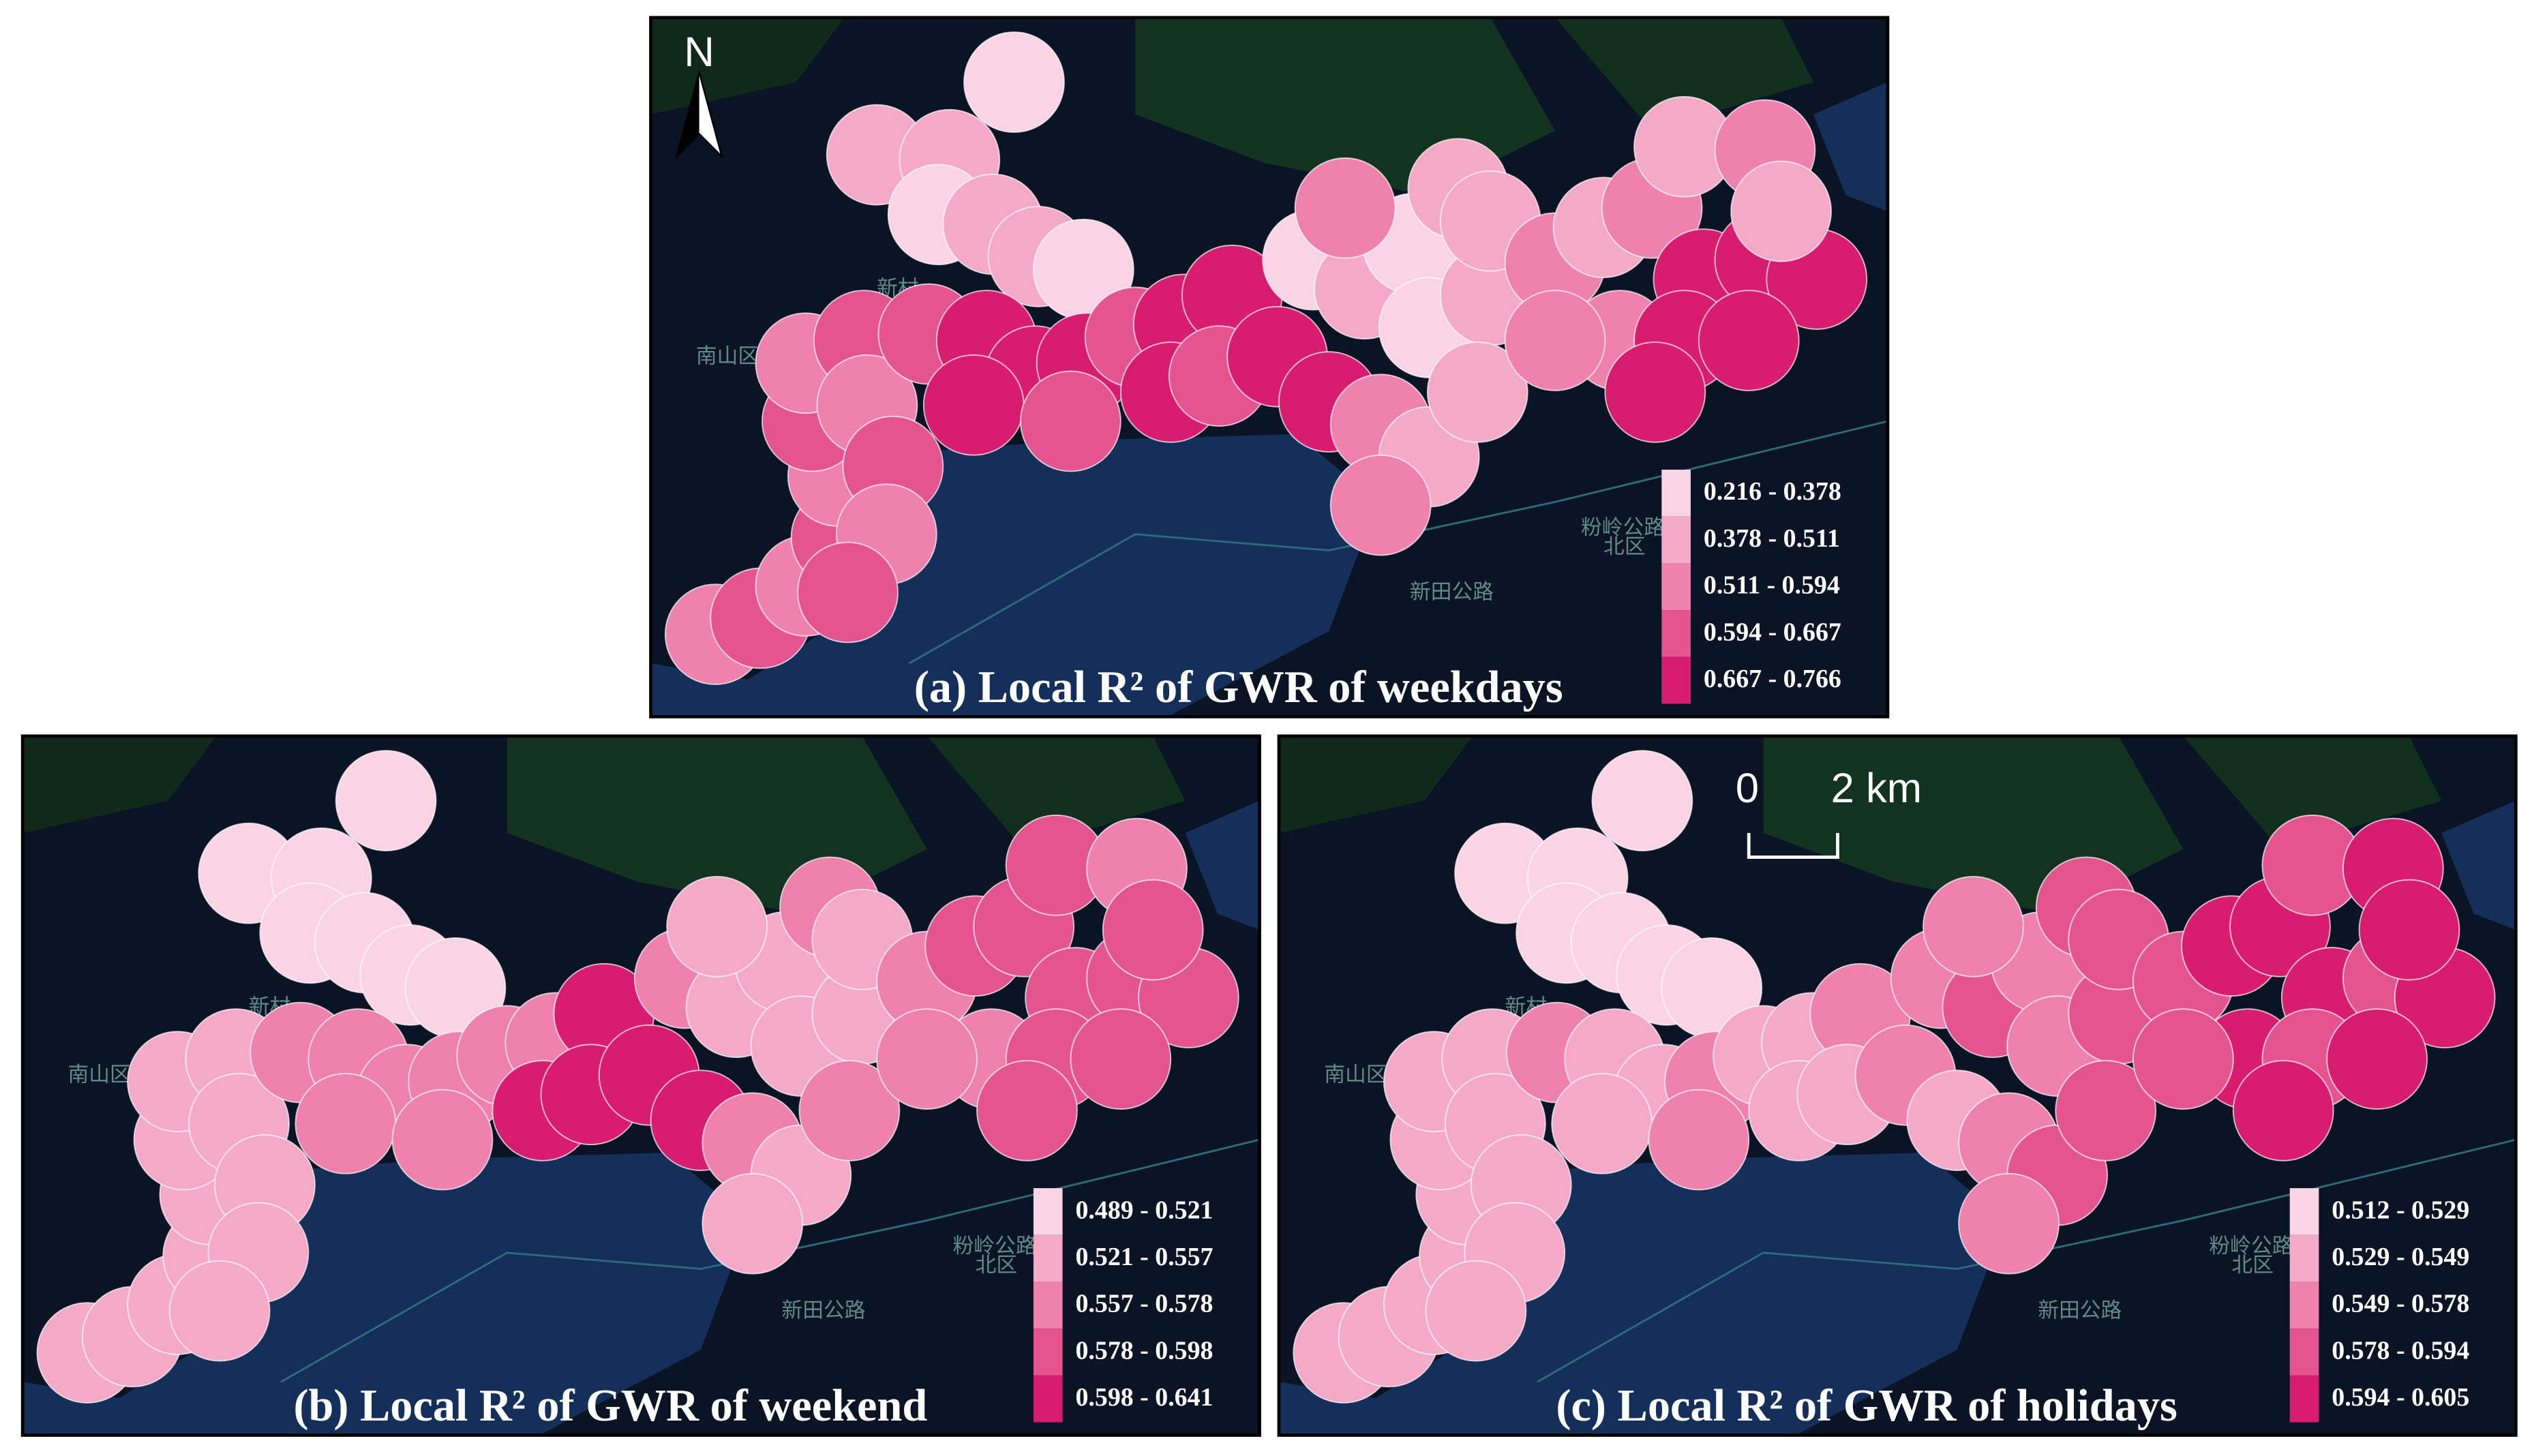 This screenshot has width=2532, height=1456. Describe the element at coordinates (1772, 679) in the screenshot. I see `legend-label: 0.667 - 0.766` at that location.